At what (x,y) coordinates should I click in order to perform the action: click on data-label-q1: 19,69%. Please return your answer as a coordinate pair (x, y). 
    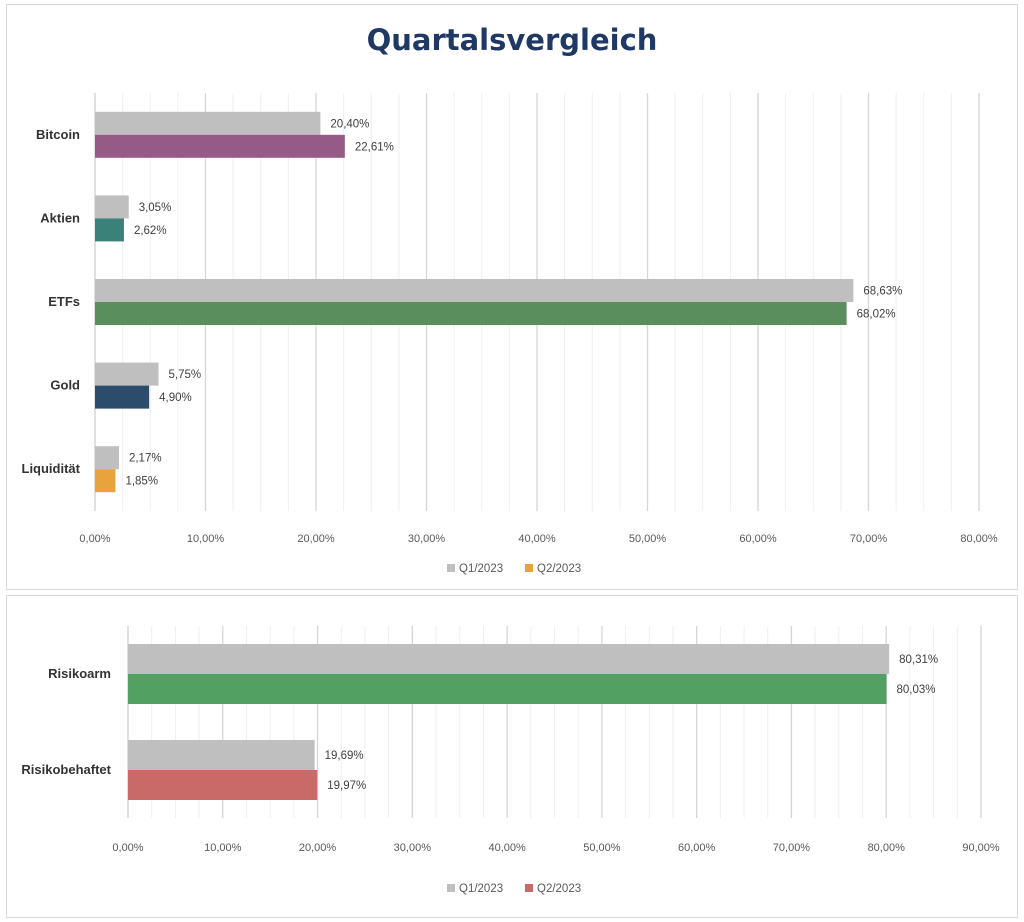
    Looking at the image, I should click on (344, 756).